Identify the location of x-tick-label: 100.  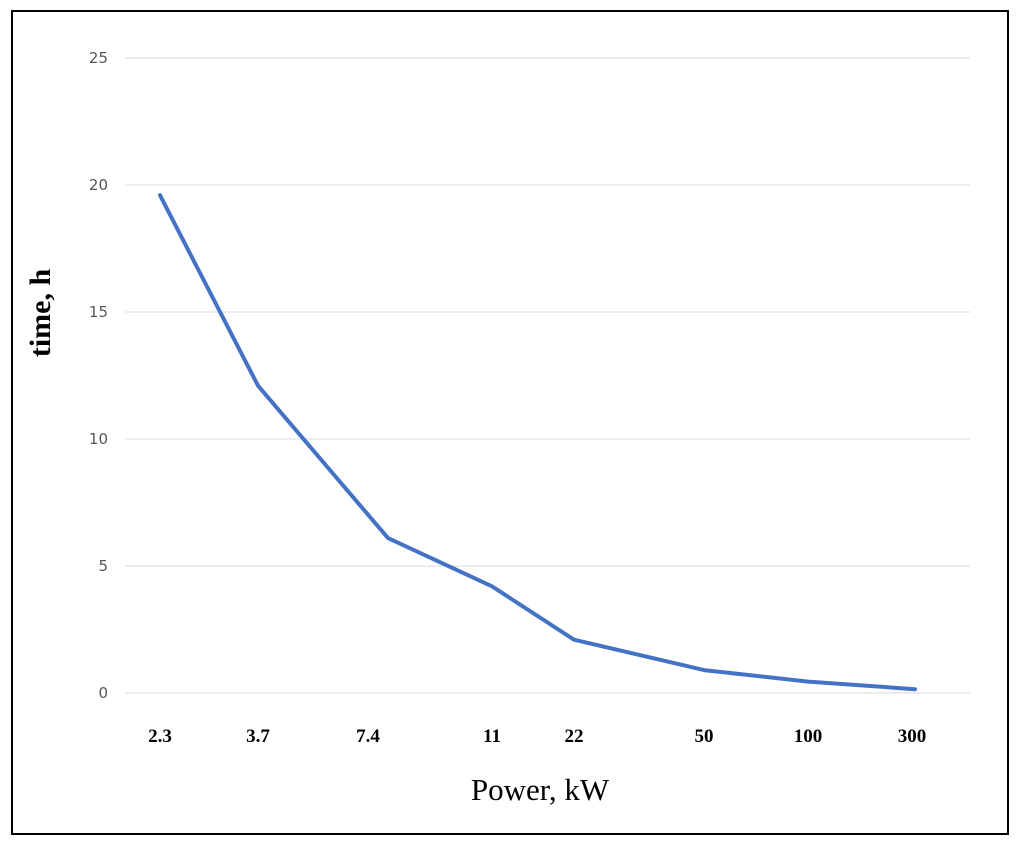
(808, 736).